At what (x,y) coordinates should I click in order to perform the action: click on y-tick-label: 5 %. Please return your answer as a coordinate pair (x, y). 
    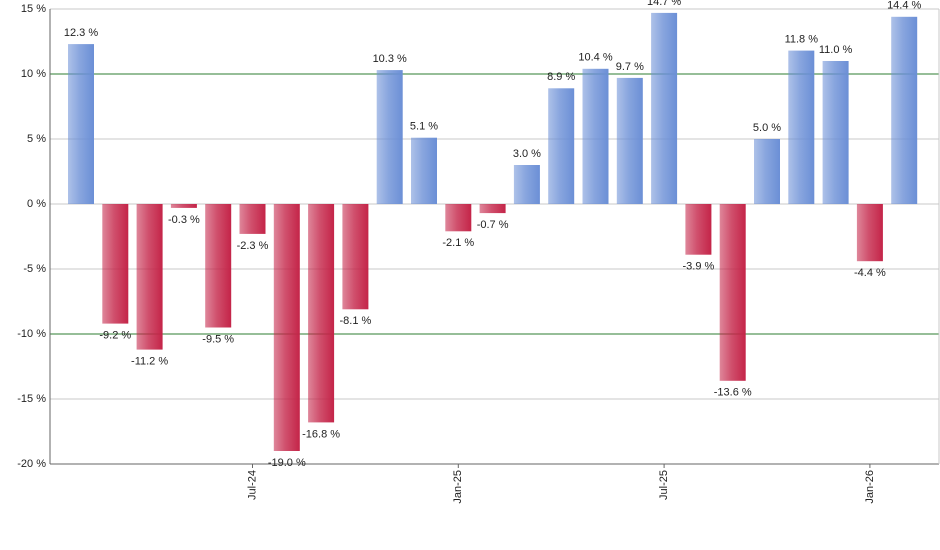
    Looking at the image, I should click on (36, 139).